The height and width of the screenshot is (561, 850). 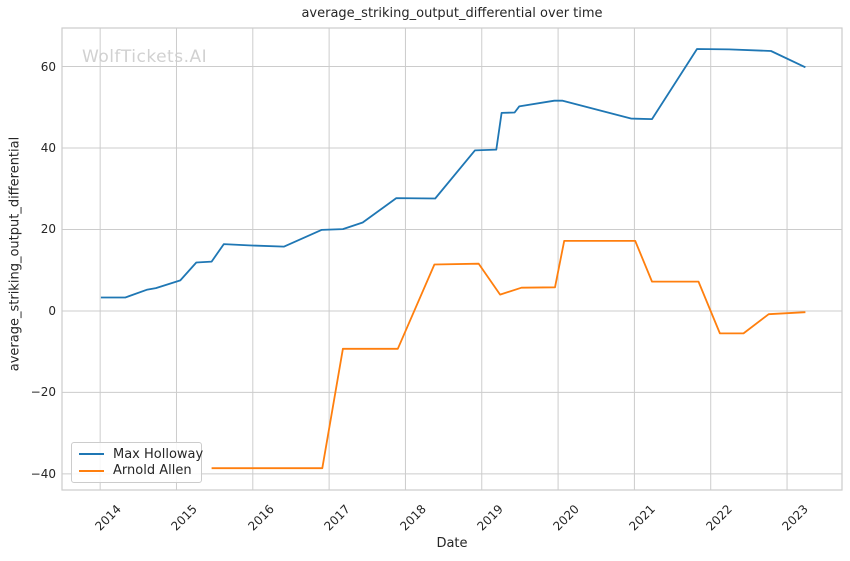 I want to click on y-tick-label: −40, so click(x=43, y=473).